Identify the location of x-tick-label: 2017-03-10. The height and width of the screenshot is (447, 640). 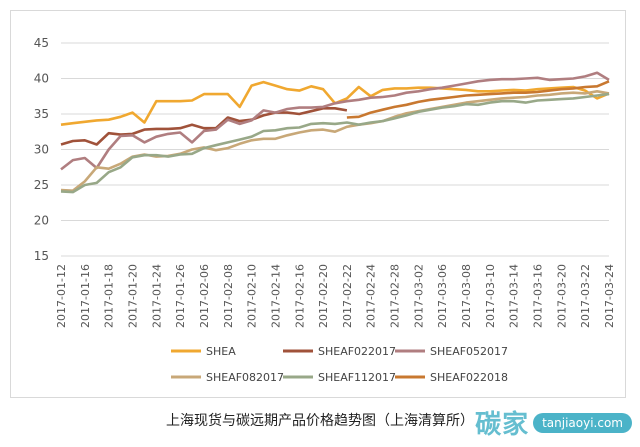
(490, 296).